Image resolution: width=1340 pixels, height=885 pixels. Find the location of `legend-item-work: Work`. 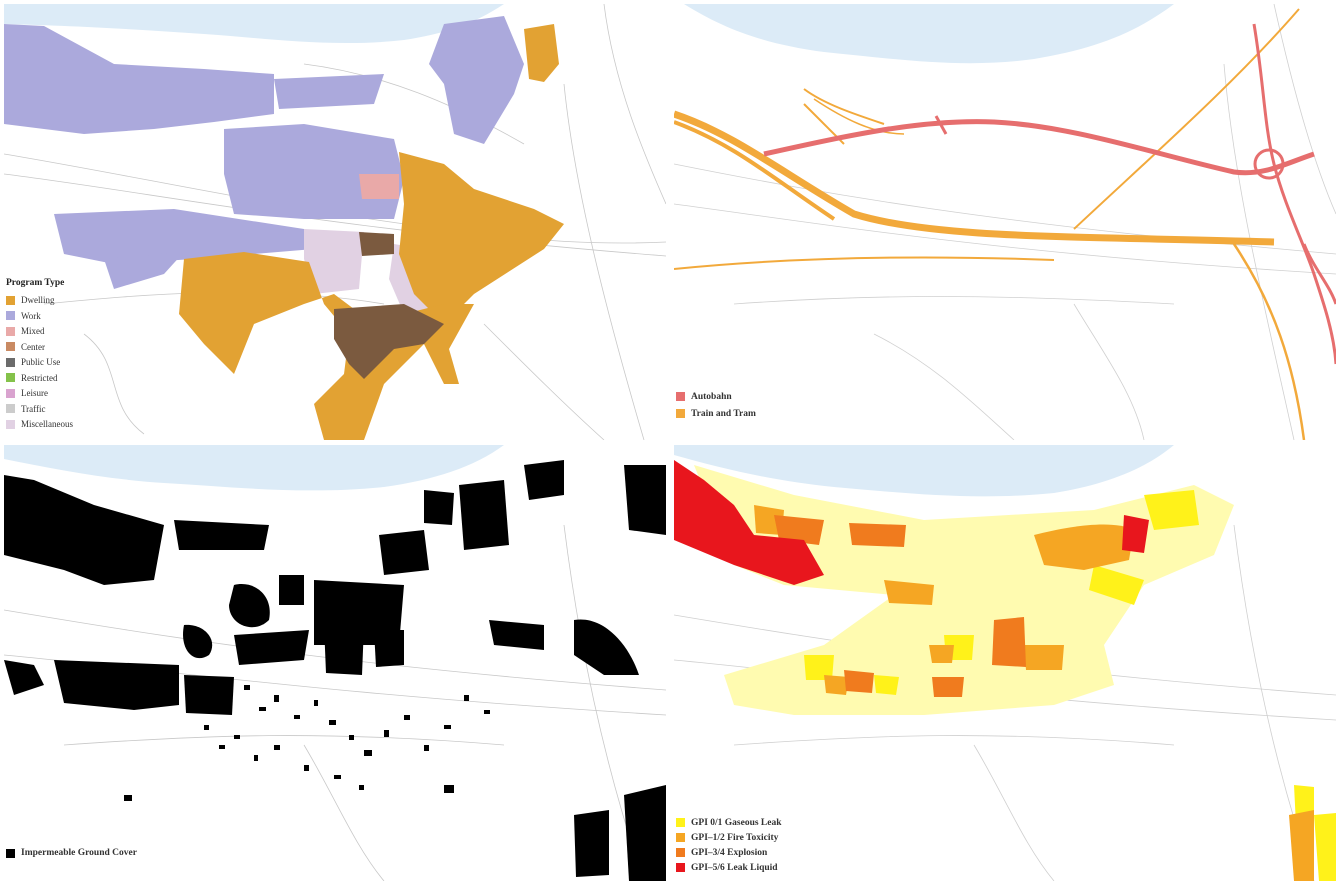

legend-item-work: Work is located at coordinates (39, 316).